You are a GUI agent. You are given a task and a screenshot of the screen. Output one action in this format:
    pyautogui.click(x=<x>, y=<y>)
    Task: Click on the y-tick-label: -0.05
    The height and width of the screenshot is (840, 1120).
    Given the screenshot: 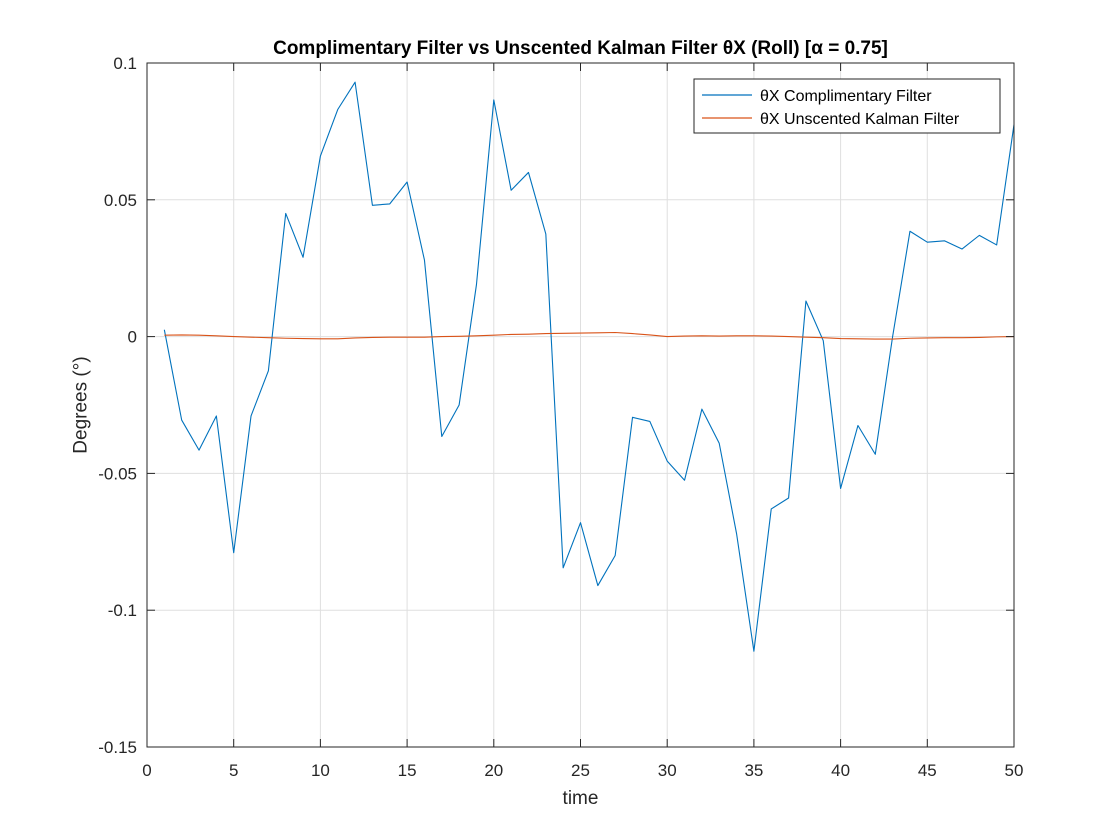 What is the action you would take?
    pyautogui.click(x=117, y=473)
    